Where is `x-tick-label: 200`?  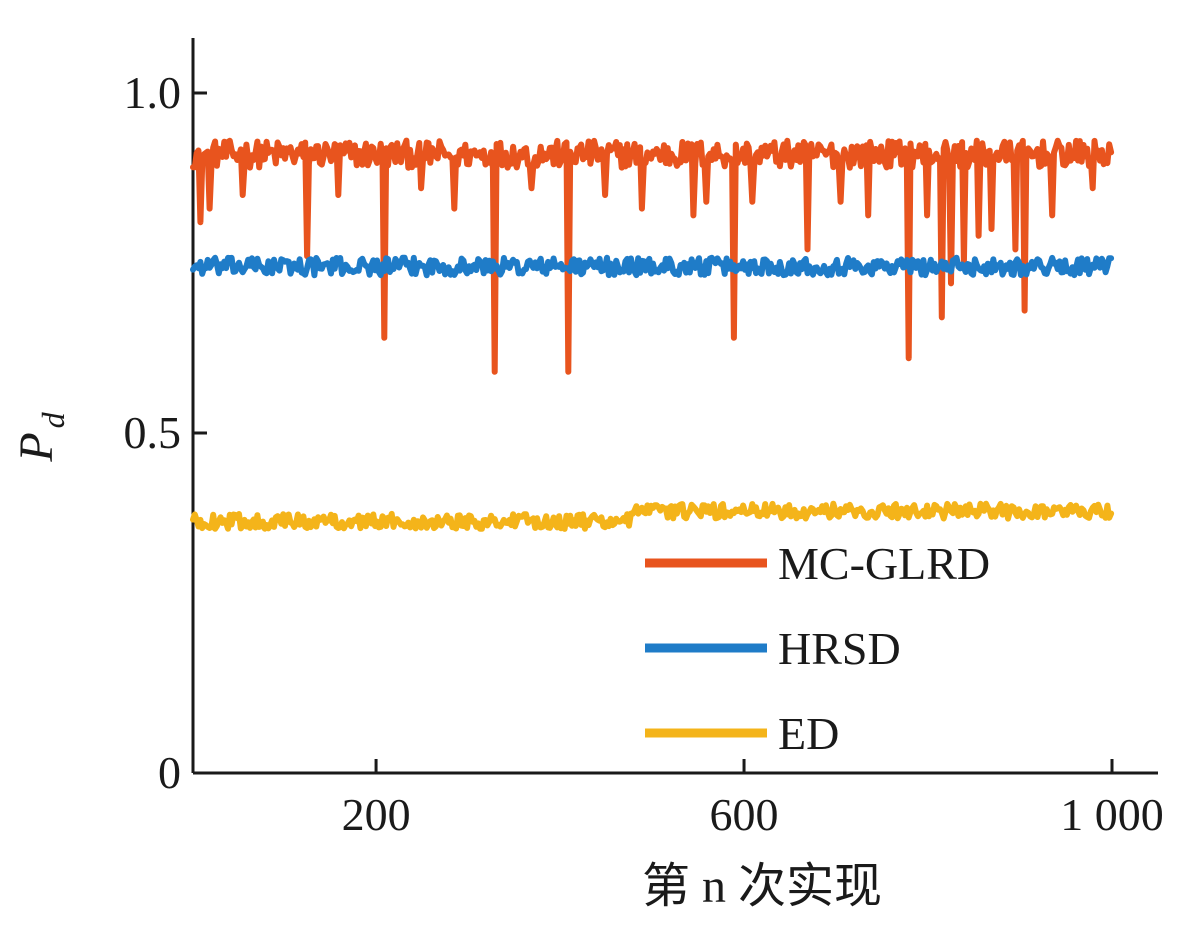 x-tick-label: 200 is located at coordinates (376, 814).